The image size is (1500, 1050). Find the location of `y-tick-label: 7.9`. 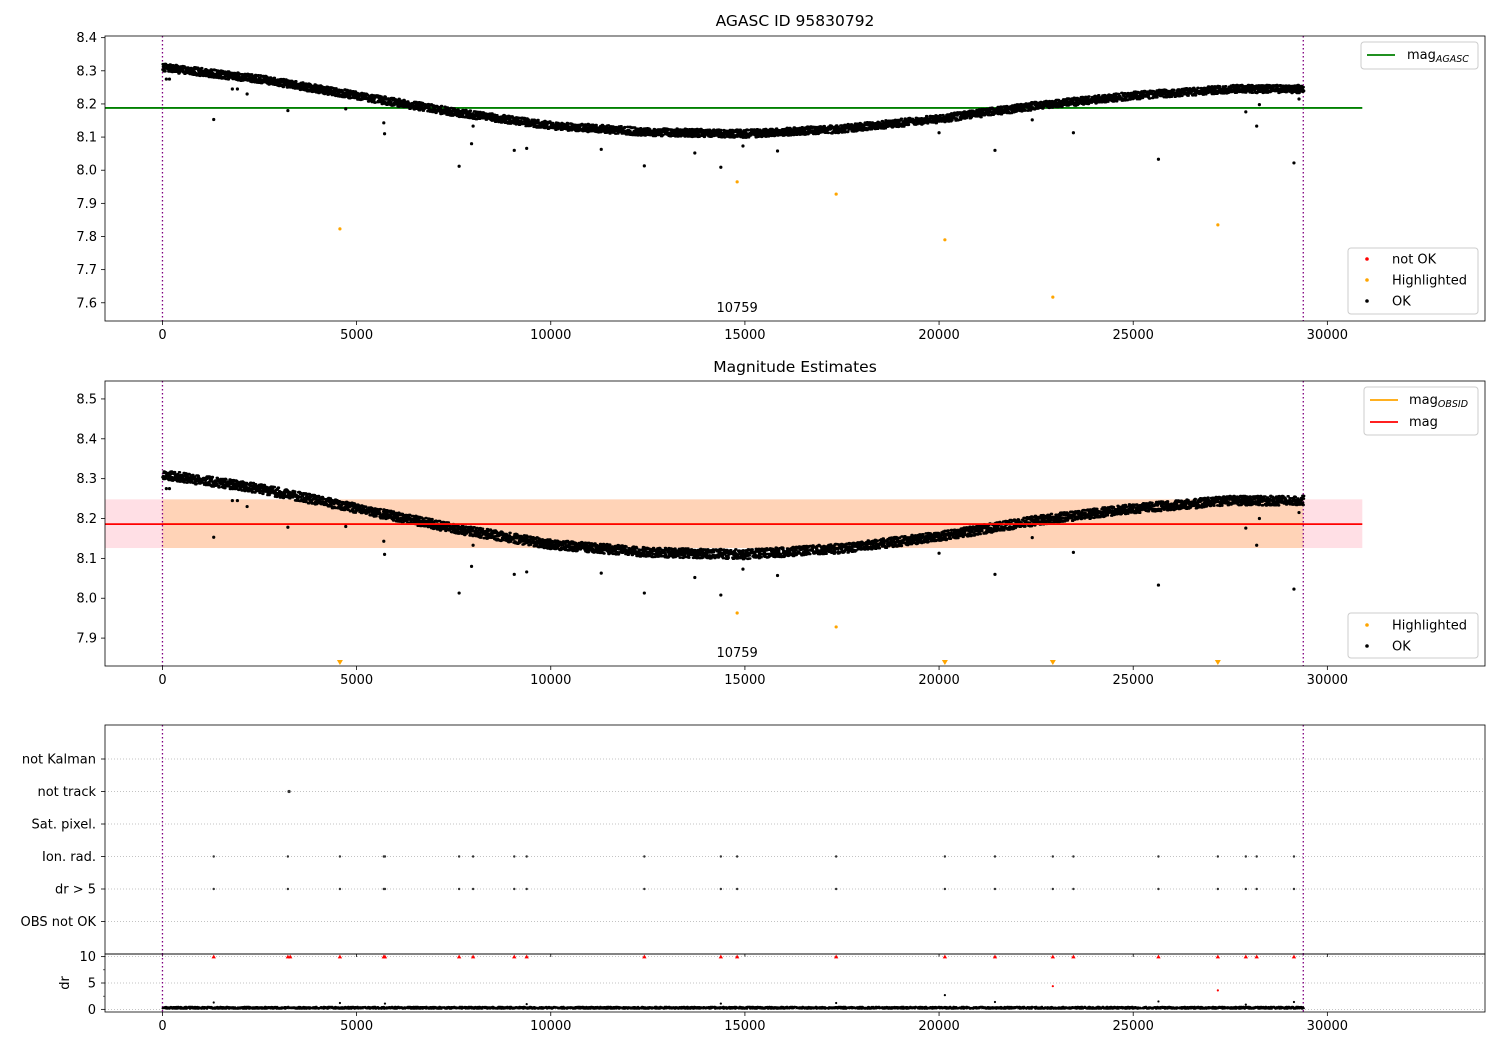

y-tick-label: 7.9 is located at coordinates (86, 639).